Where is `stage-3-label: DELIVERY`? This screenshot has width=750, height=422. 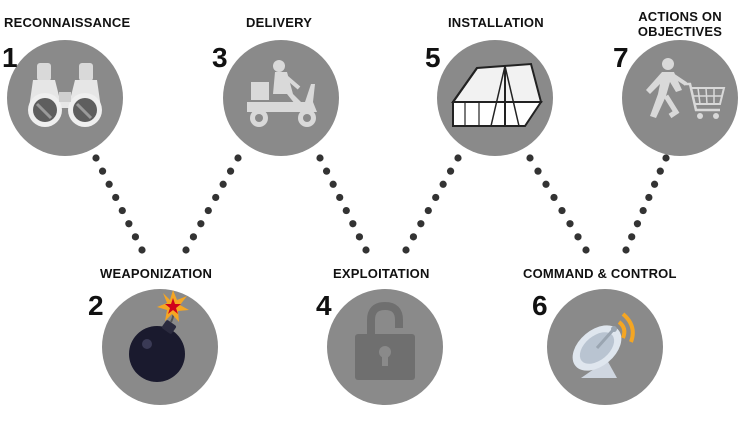 stage-3-label: DELIVERY is located at coordinates (279, 22).